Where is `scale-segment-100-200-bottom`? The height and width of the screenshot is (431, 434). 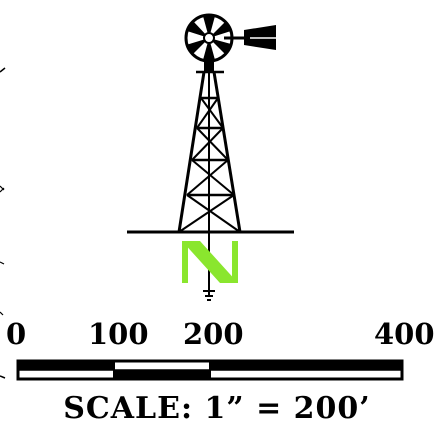 scale-segment-100-200-bottom is located at coordinates (162, 374).